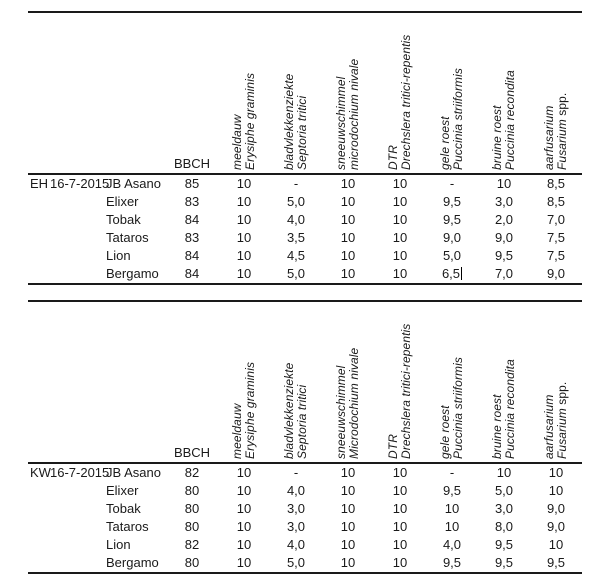  What do you see at coordinates (39, 183) in the screenshot?
I see `cell-site: EH` at bounding box center [39, 183].